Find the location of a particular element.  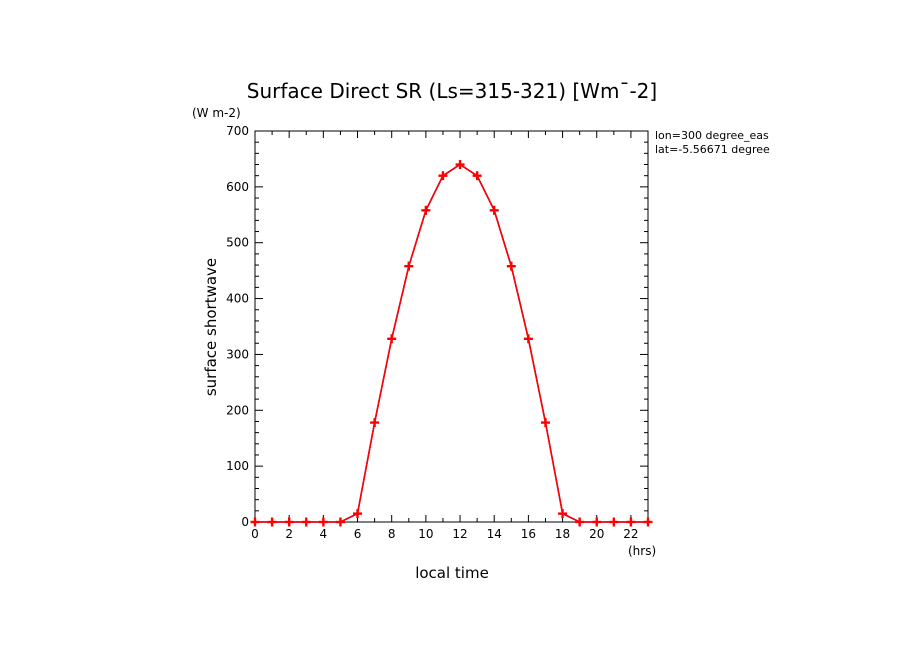

x-tick-label: 6 is located at coordinates (358, 534).